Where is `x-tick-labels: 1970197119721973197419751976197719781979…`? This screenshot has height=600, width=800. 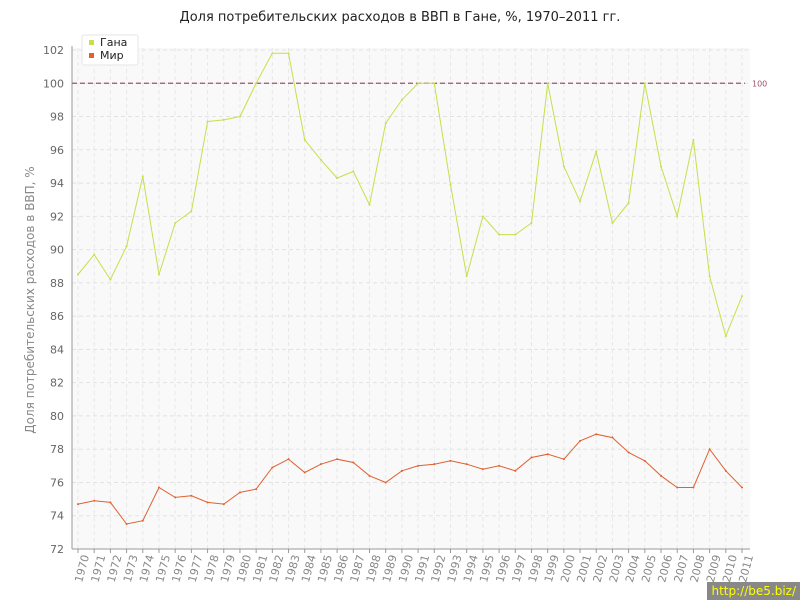 x-tick-labels: 1970197119721973197419751976197719781979… is located at coordinates (414, 566).